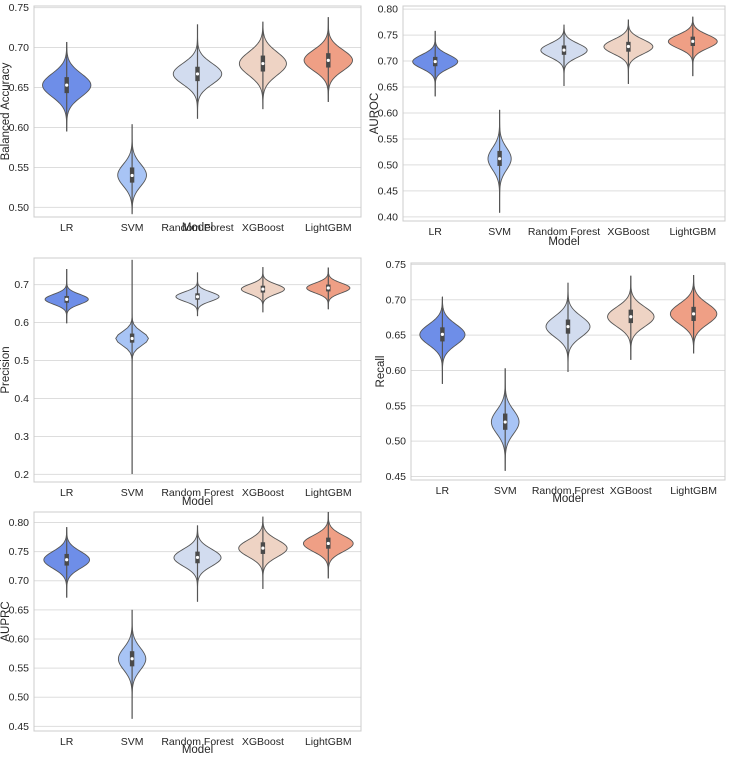 This screenshot has height=757, width=740. What do you see at coordinates (388, 10) in the screenshot?
I see `y-tick-label: 0.80` at bounding box center [388, 10].